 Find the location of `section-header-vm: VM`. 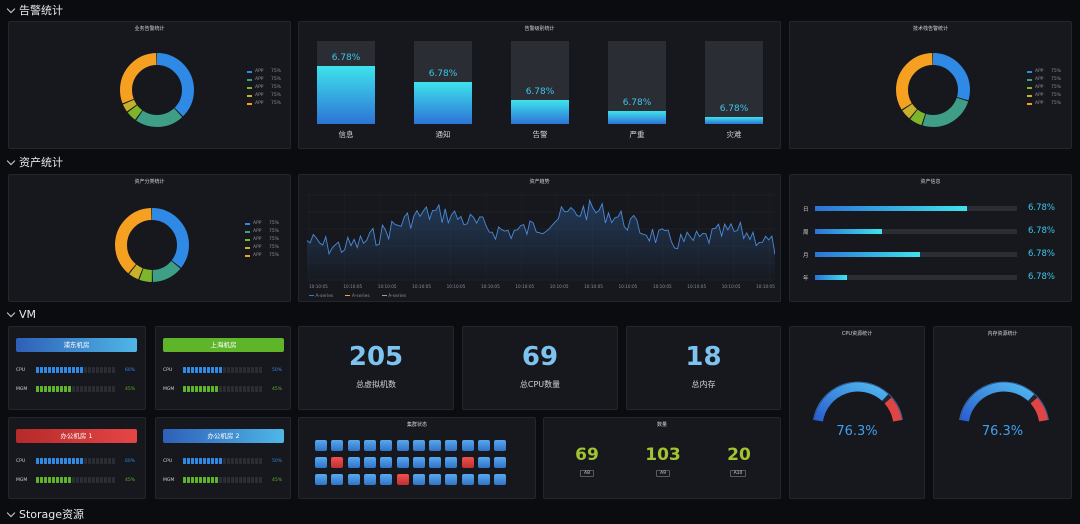

section-header-vm: VM is located at coordinates (21, 314).